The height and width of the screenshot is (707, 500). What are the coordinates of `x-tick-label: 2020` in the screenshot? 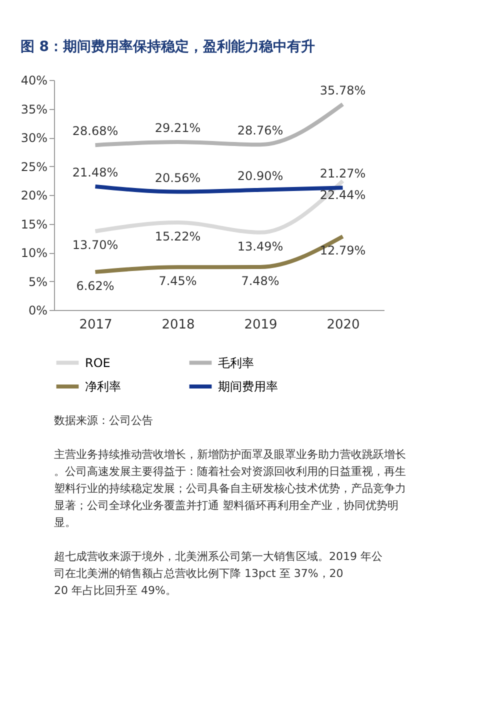 It's located at (343, 325).